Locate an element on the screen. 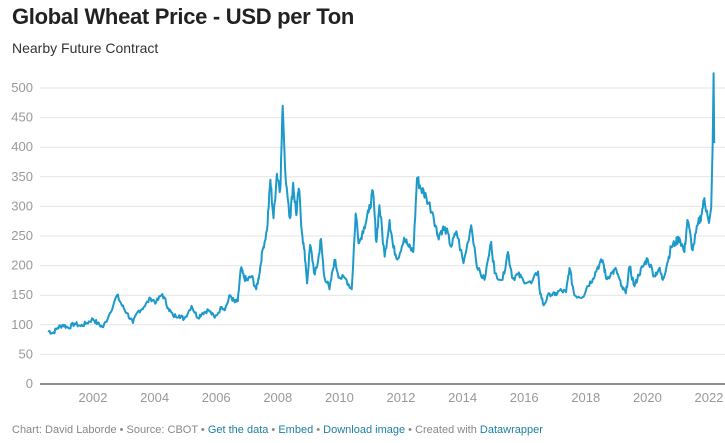 The width and height of the screenshot is (725, 443). y-tick-label: 200 is located at coordinates (22, 265).